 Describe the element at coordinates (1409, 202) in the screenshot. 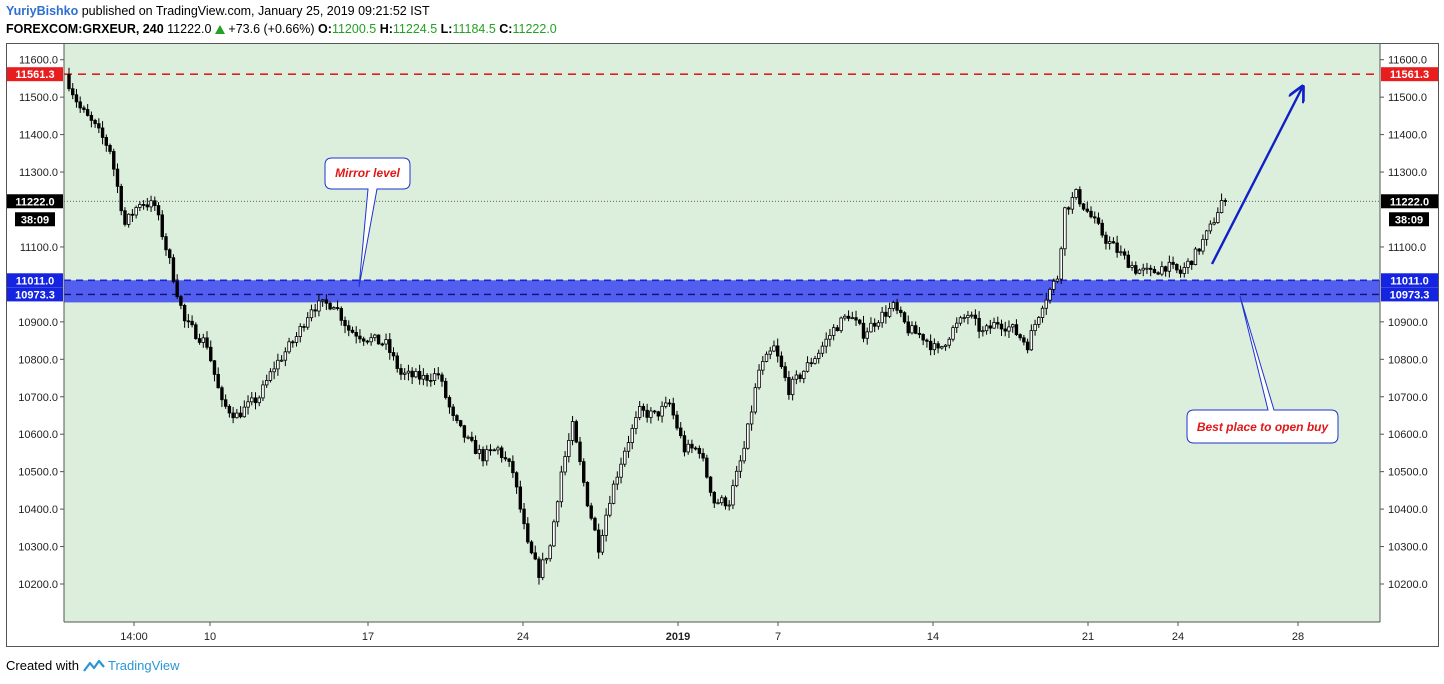

I see `last-price-pill-right-text: 11222.0` at that location.